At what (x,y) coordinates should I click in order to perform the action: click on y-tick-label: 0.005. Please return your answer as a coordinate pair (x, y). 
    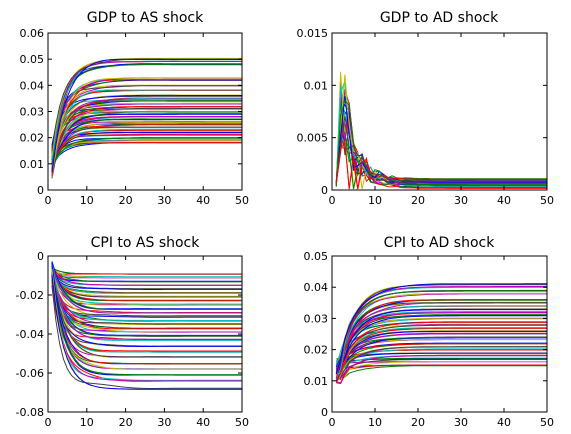
    Looking at the image, I should click on (313, 138).